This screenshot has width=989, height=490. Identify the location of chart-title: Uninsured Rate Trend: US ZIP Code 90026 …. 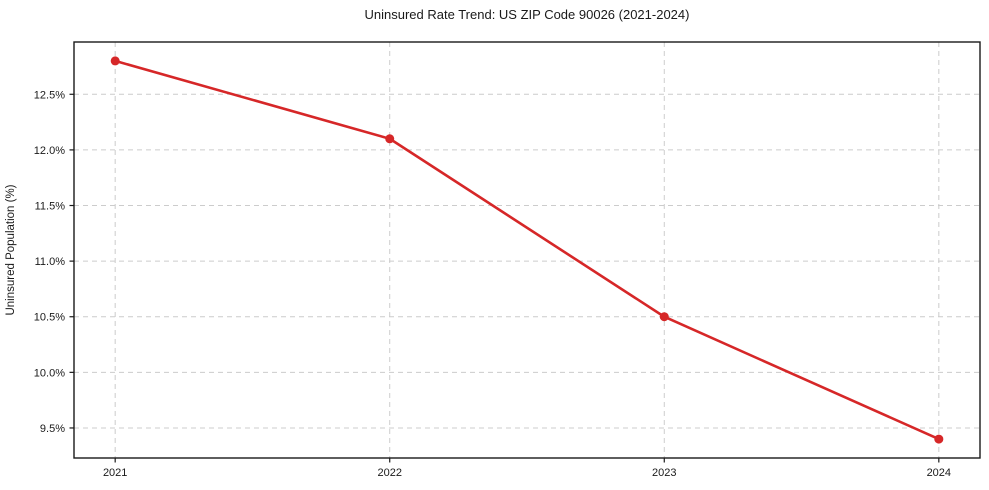
(527, 14).